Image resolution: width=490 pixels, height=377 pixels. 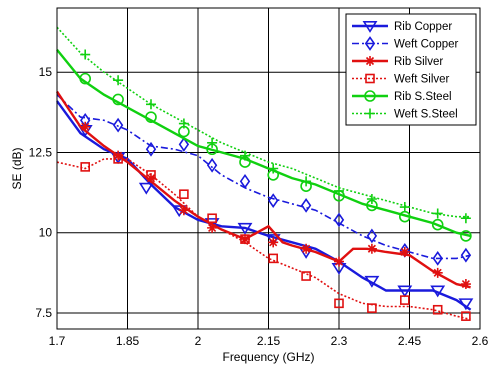 What do you see at coordinates (423, 97) in the screenshot?
I see `legend-label: Rib S.Steel` at bounding box center [423, 97].